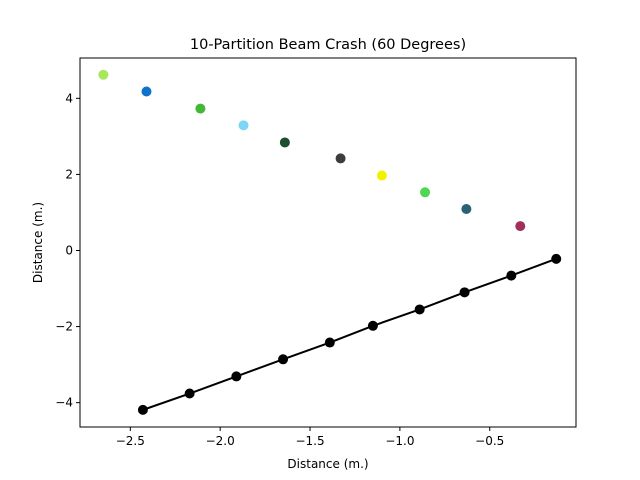 Image resolution: width=640 pixels, height=480 pixels. I want to click on y-tick-label: −2, so click(64, 327).